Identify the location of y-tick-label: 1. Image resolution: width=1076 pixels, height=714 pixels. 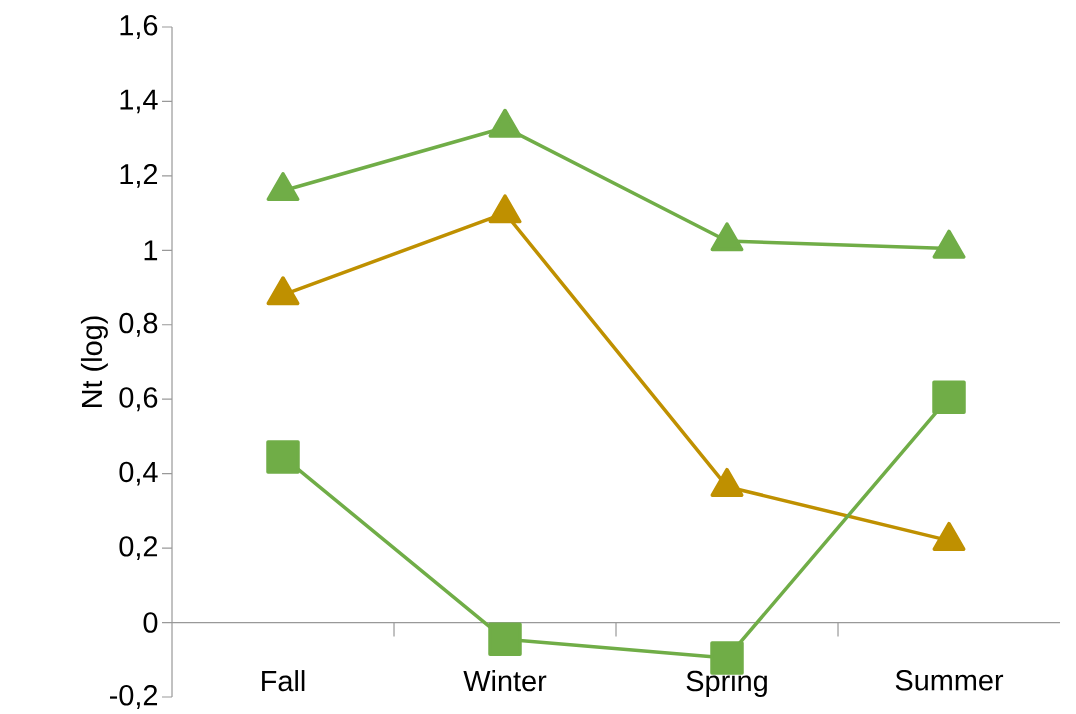
(151, 250).